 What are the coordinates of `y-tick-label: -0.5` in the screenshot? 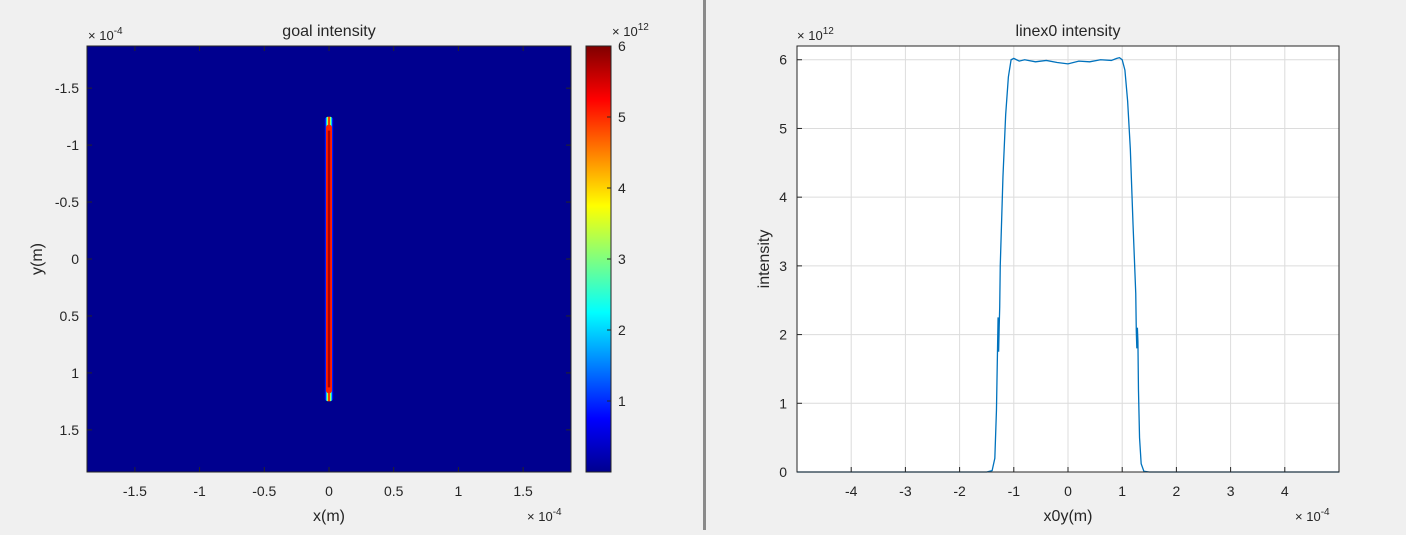 It's located at (67, 202).